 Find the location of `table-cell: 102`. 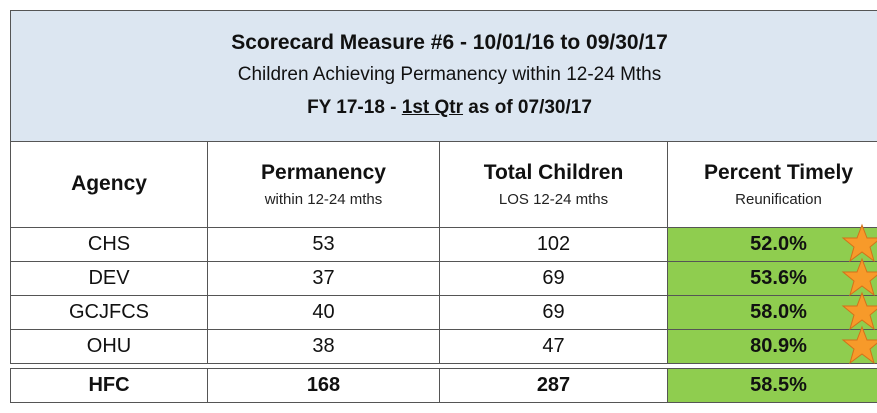

table-cell: 102 is located at coordinates (554, 245).